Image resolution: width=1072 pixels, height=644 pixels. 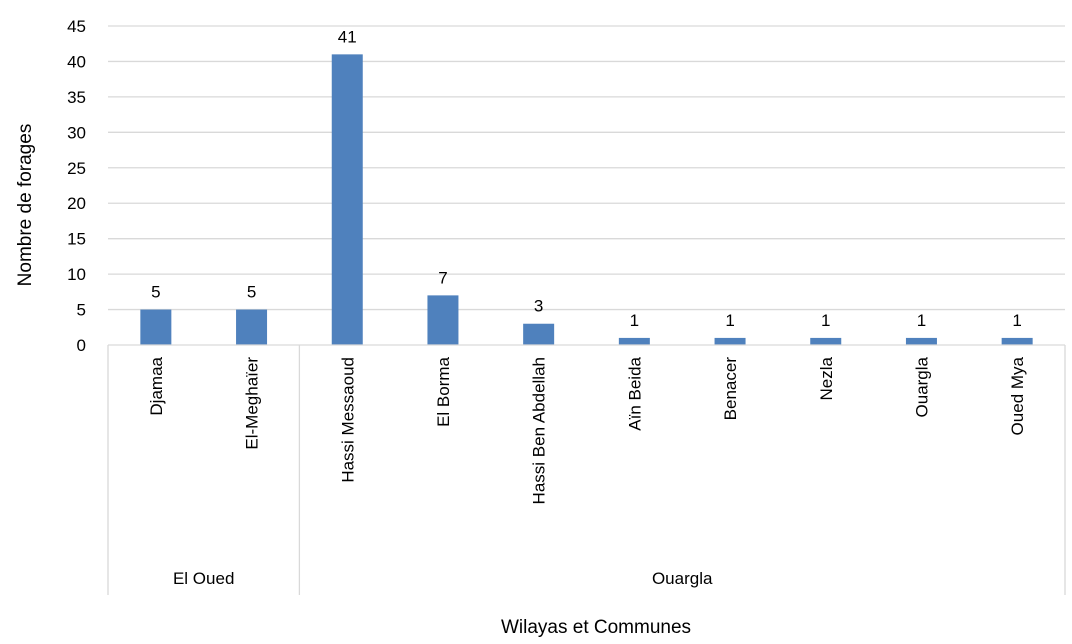 I want to click on data-label: 41, so click(x=347, y=36).